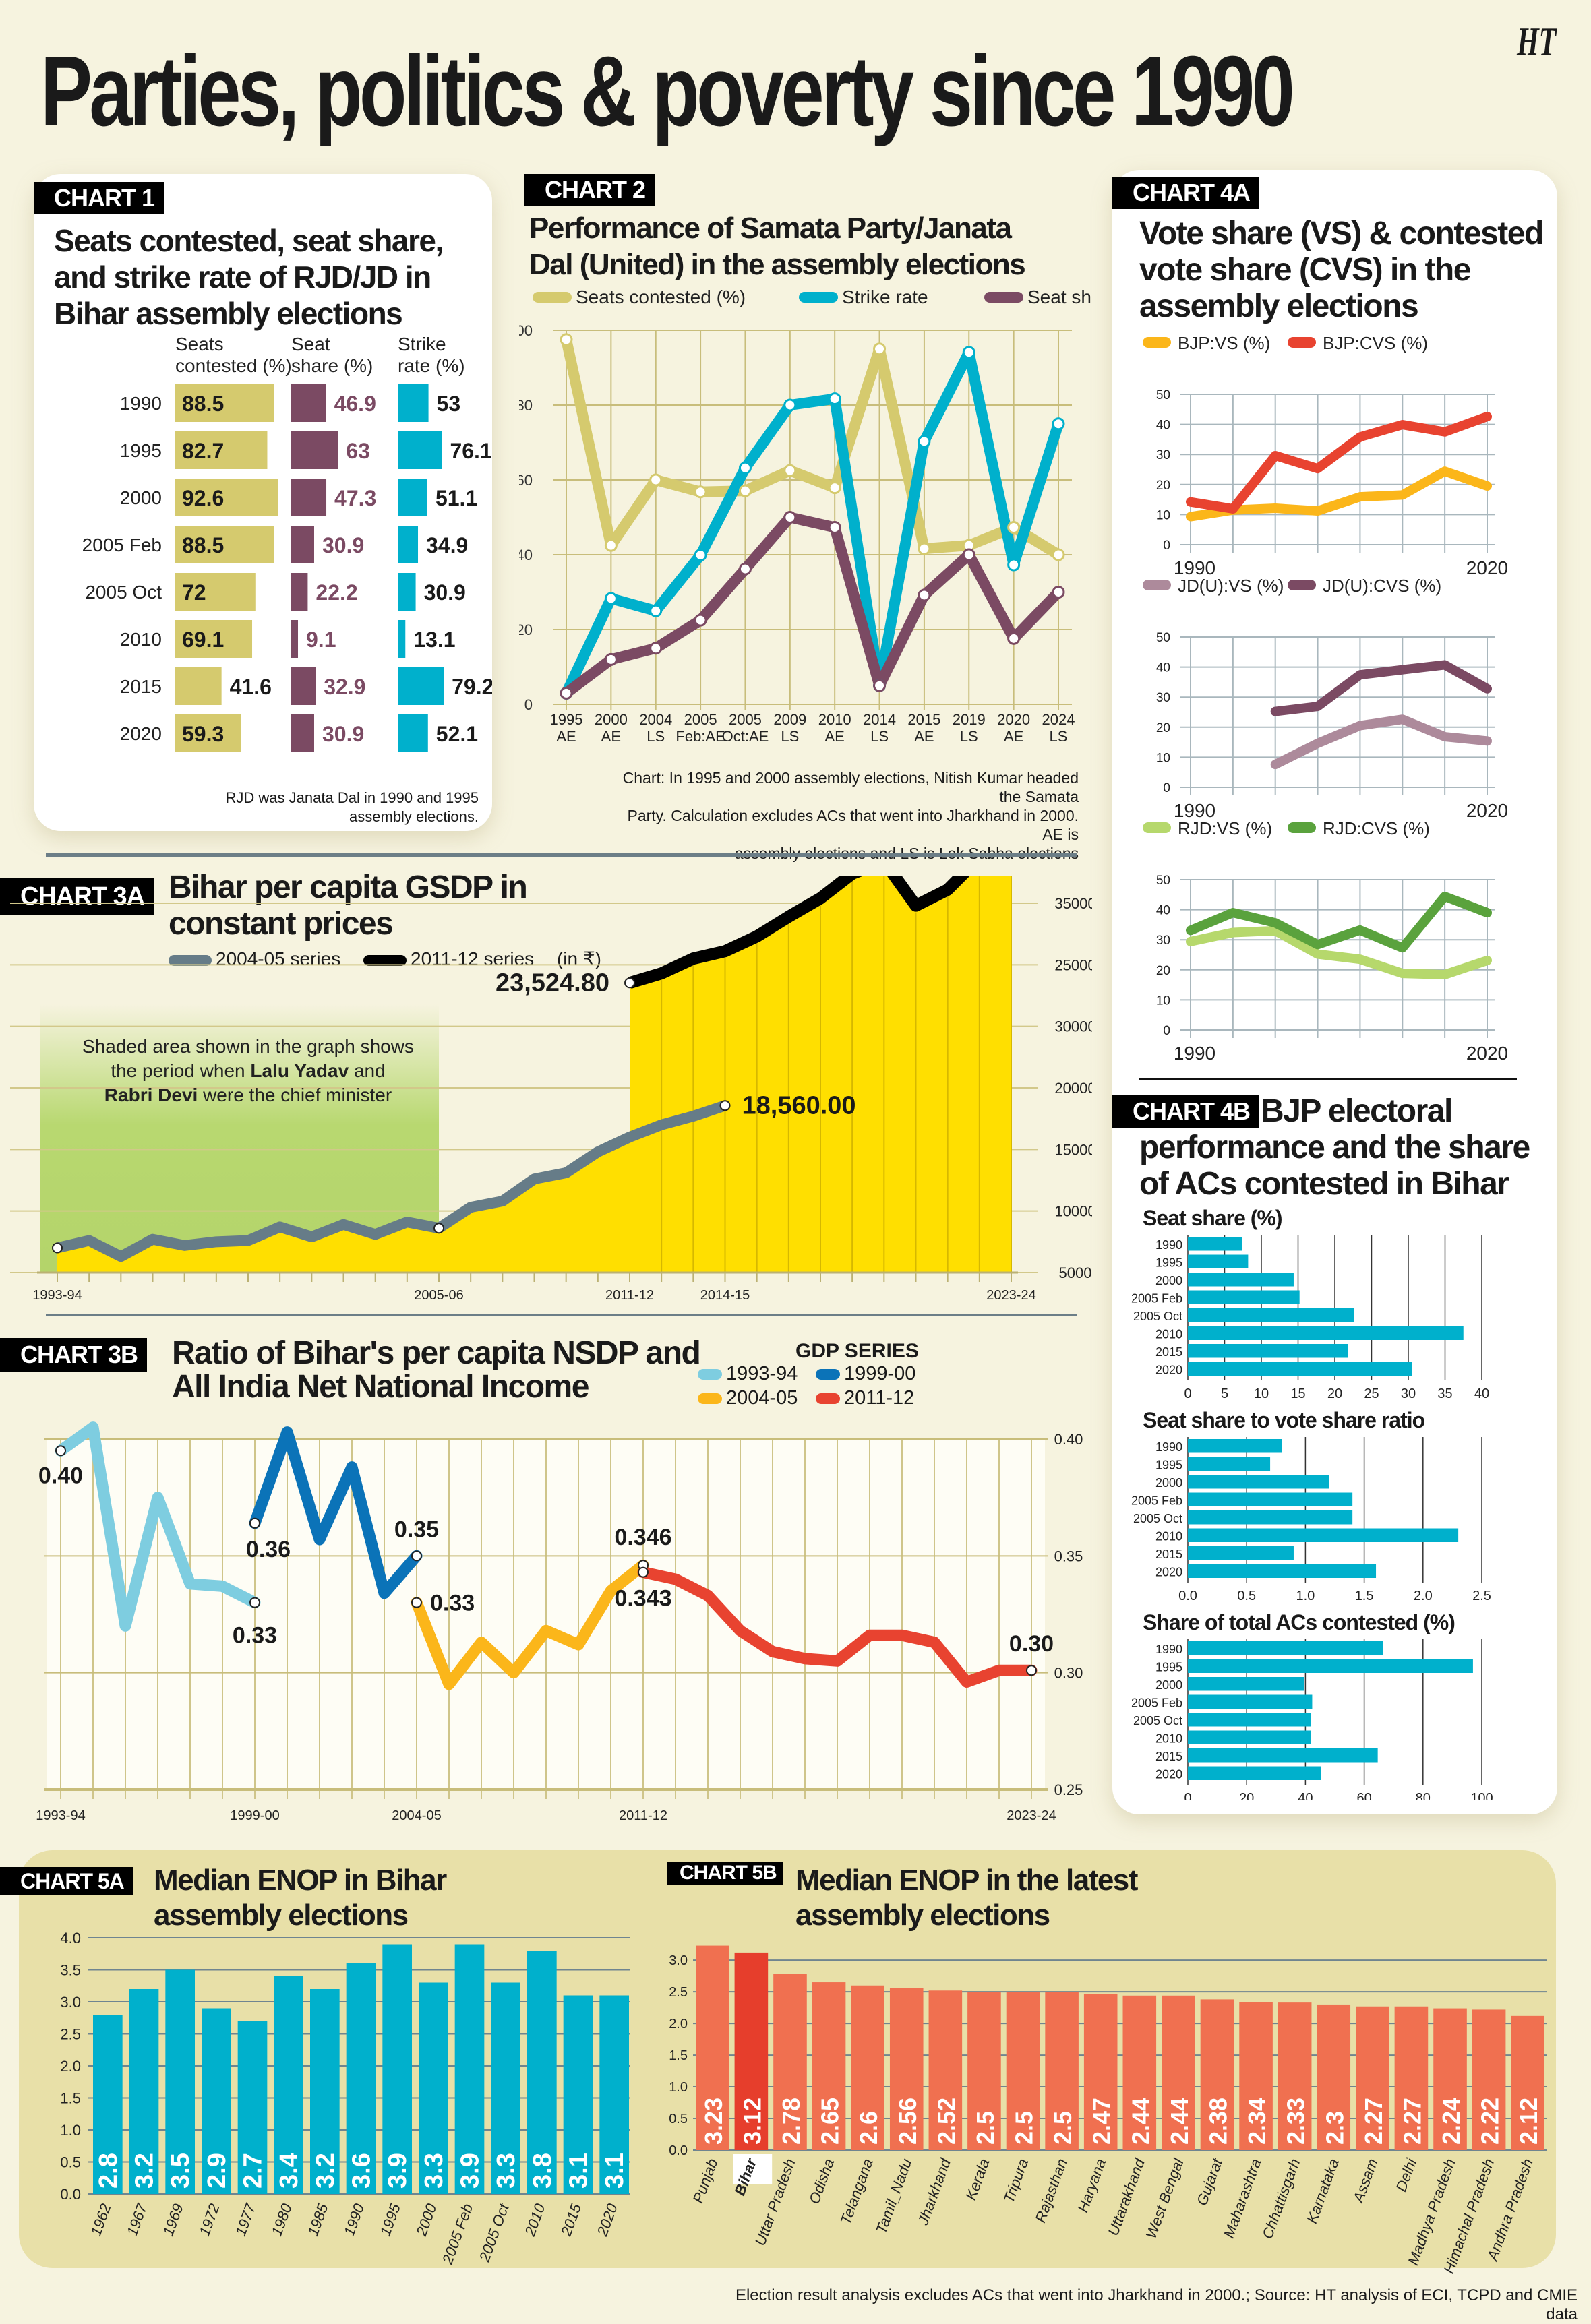 This screenshot has height=2324, width=1591. I want to click on bar-value-label: 2.65, so click(830, 2121).